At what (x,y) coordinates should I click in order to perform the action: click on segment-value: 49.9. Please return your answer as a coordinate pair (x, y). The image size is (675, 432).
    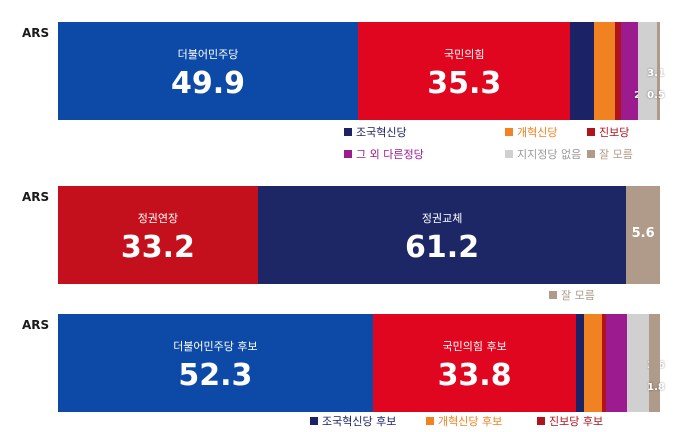
    Looking at the image, I should click on (208, 83).